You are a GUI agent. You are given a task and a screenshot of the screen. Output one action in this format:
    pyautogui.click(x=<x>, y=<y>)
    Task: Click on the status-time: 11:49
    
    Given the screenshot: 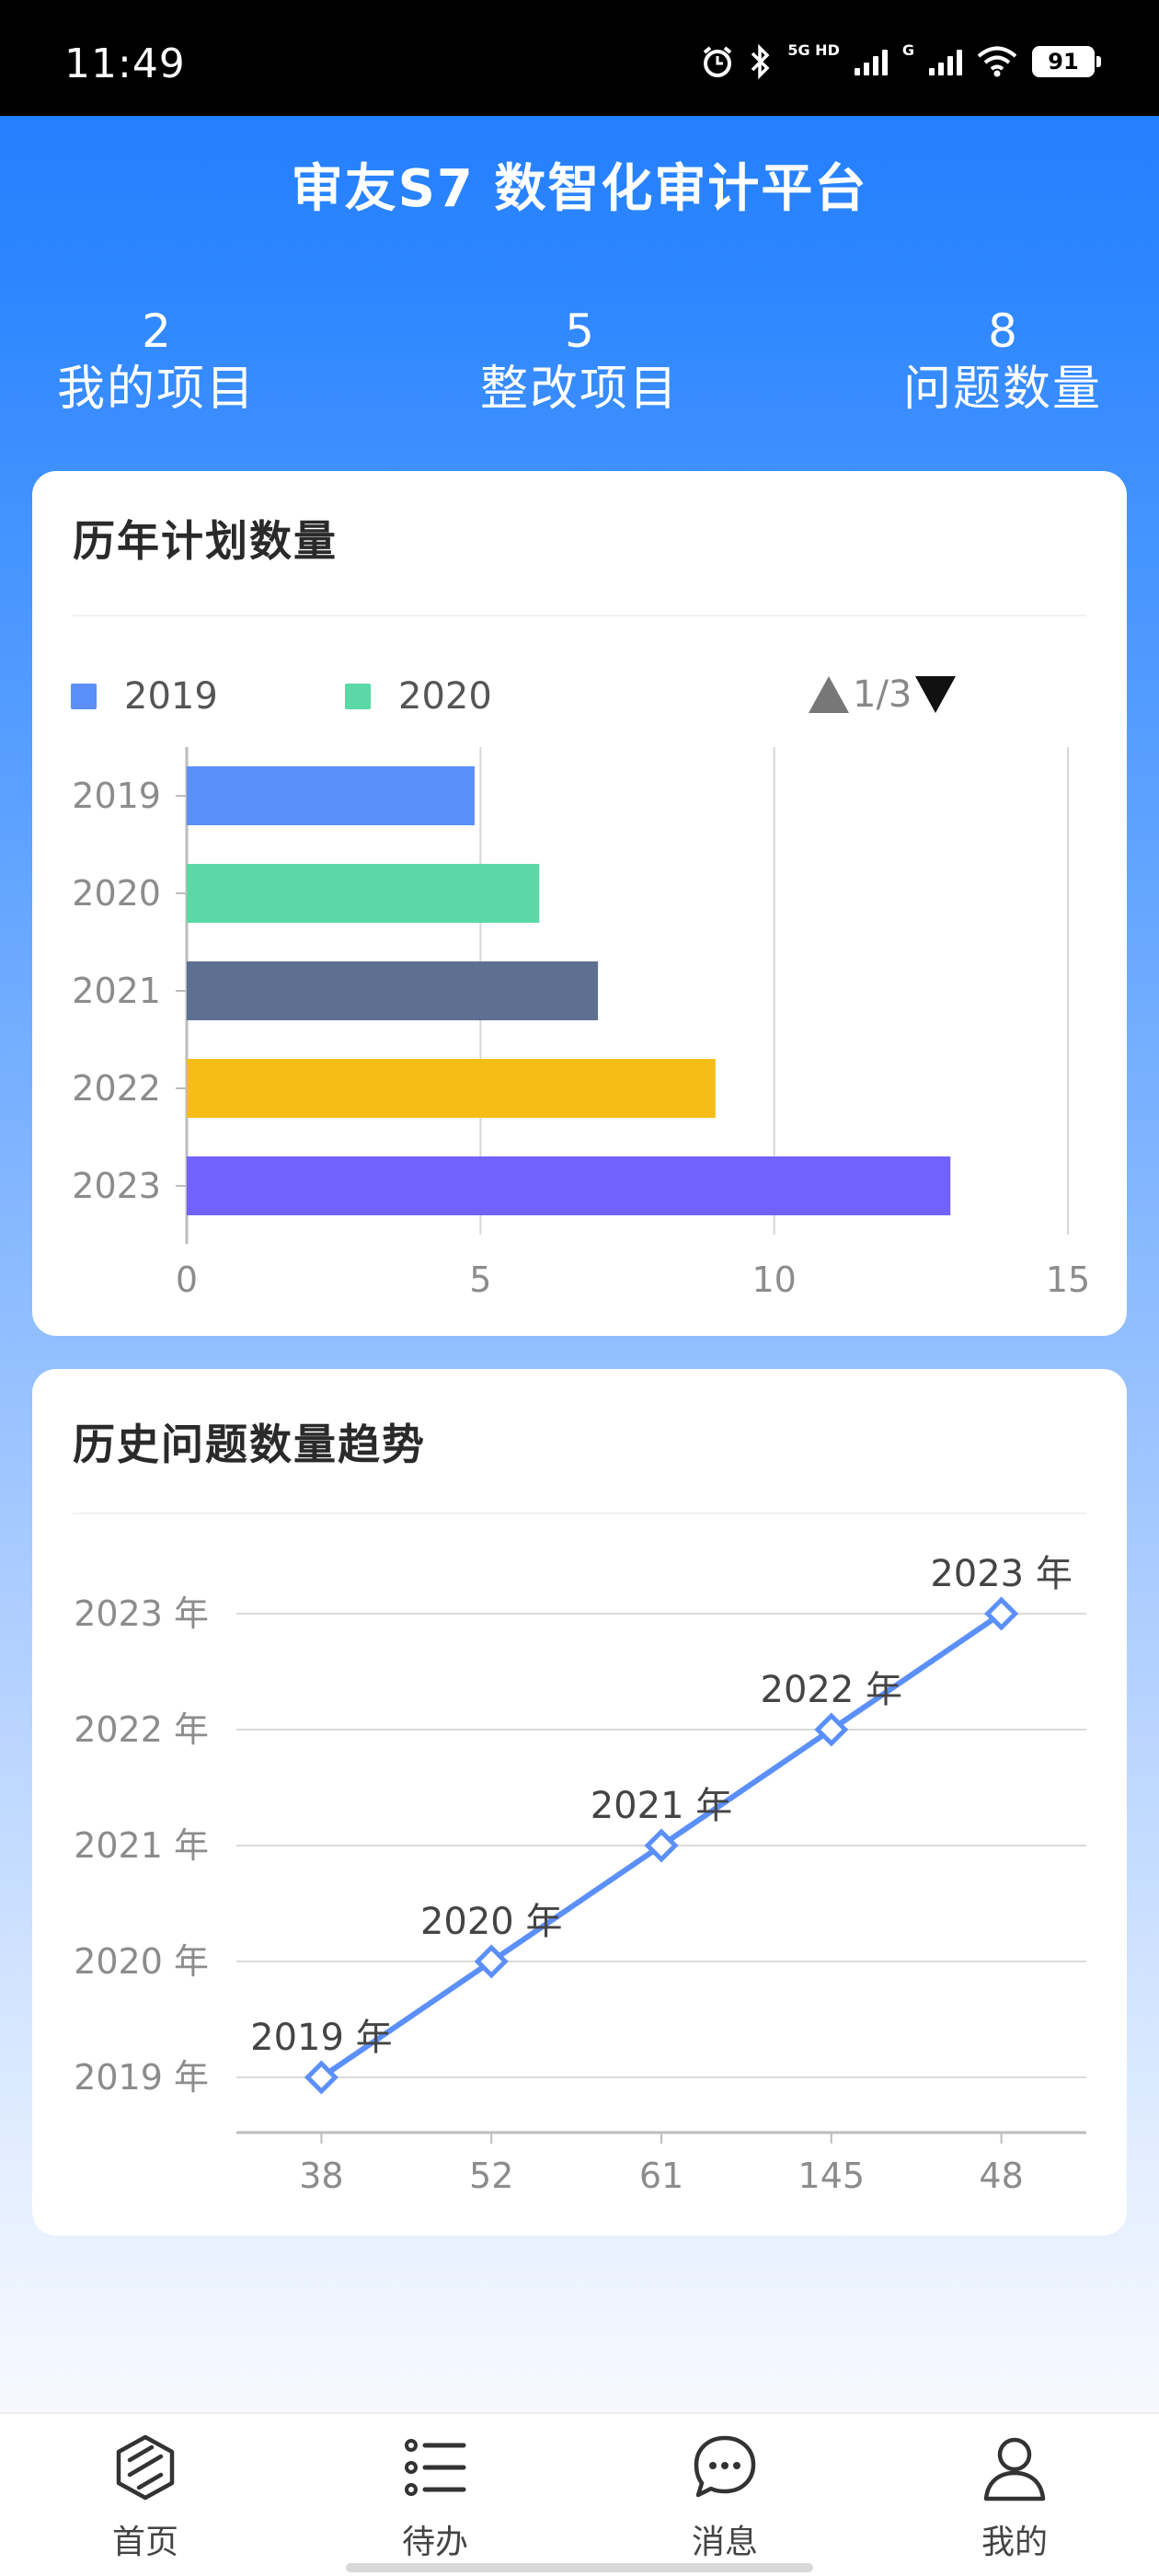 What is the action you would take?
    pyautogui.click(x=125, y=63)
    